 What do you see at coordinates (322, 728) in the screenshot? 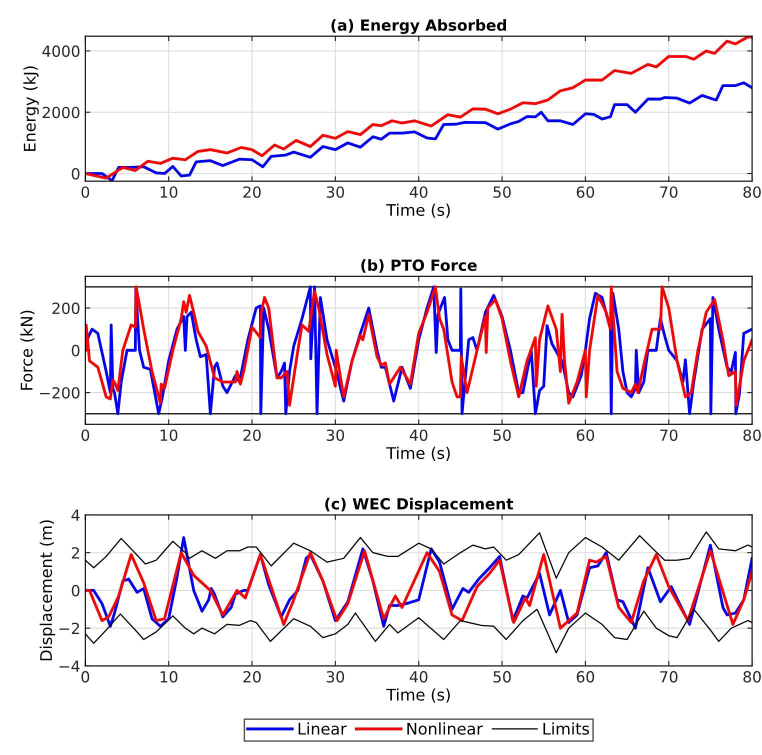
I see `legend-label: Linear` at bounding box center [322, 728].